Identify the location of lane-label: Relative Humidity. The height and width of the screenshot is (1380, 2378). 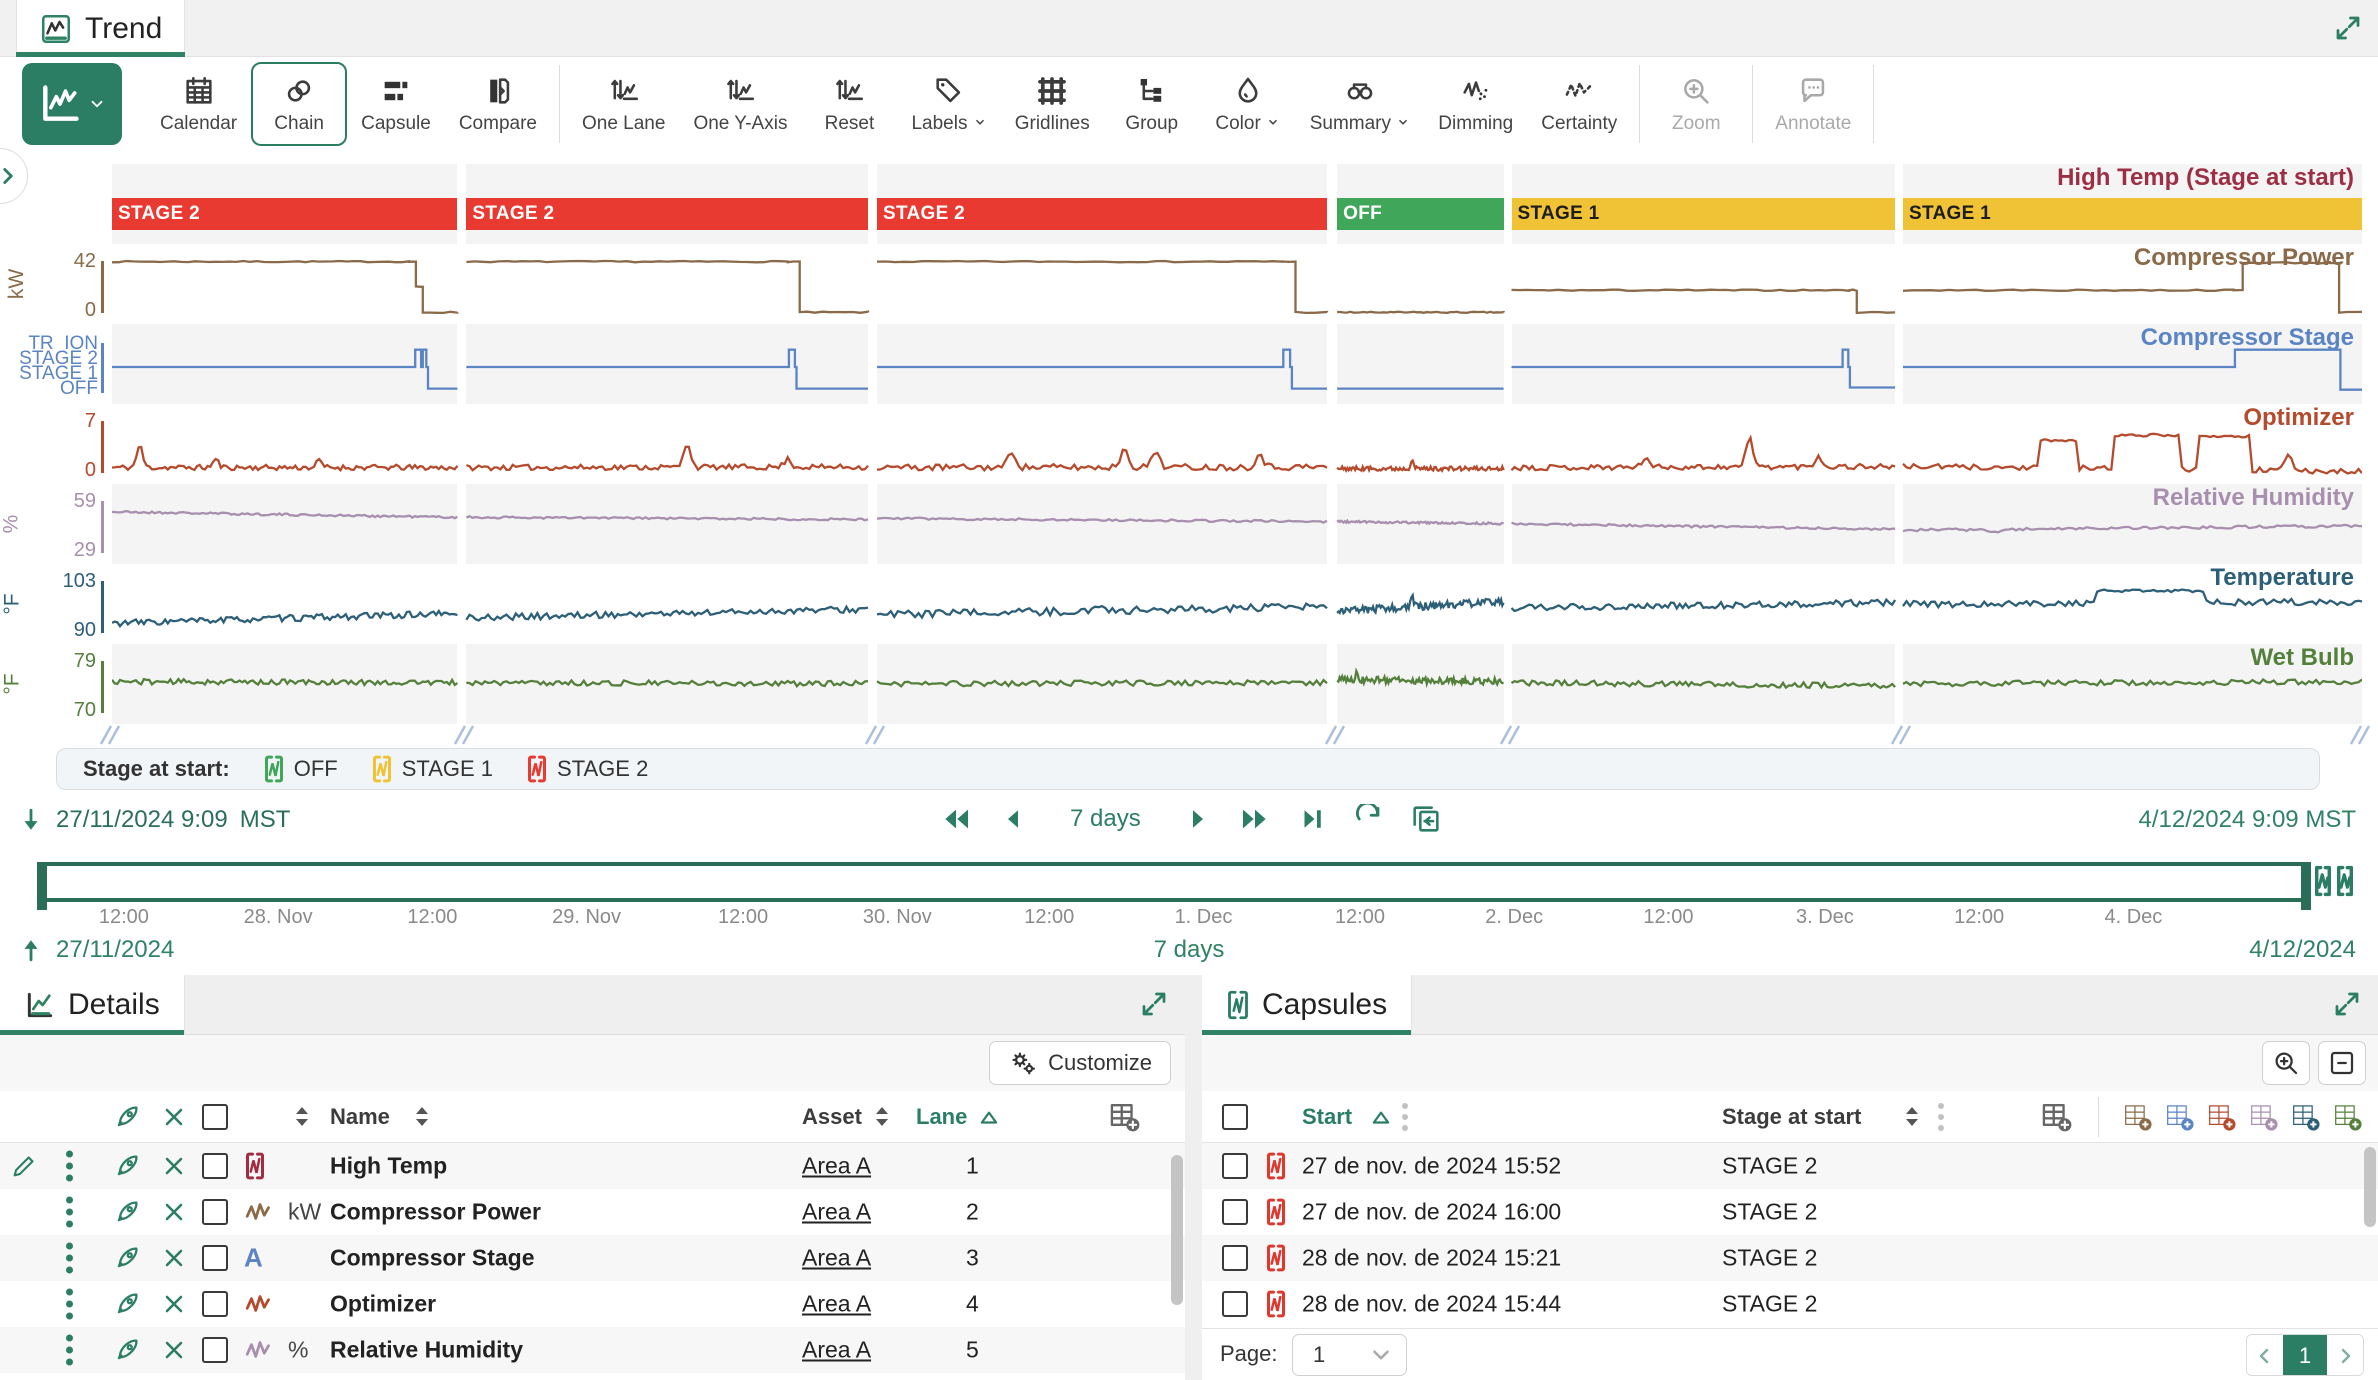
(2253, 497).